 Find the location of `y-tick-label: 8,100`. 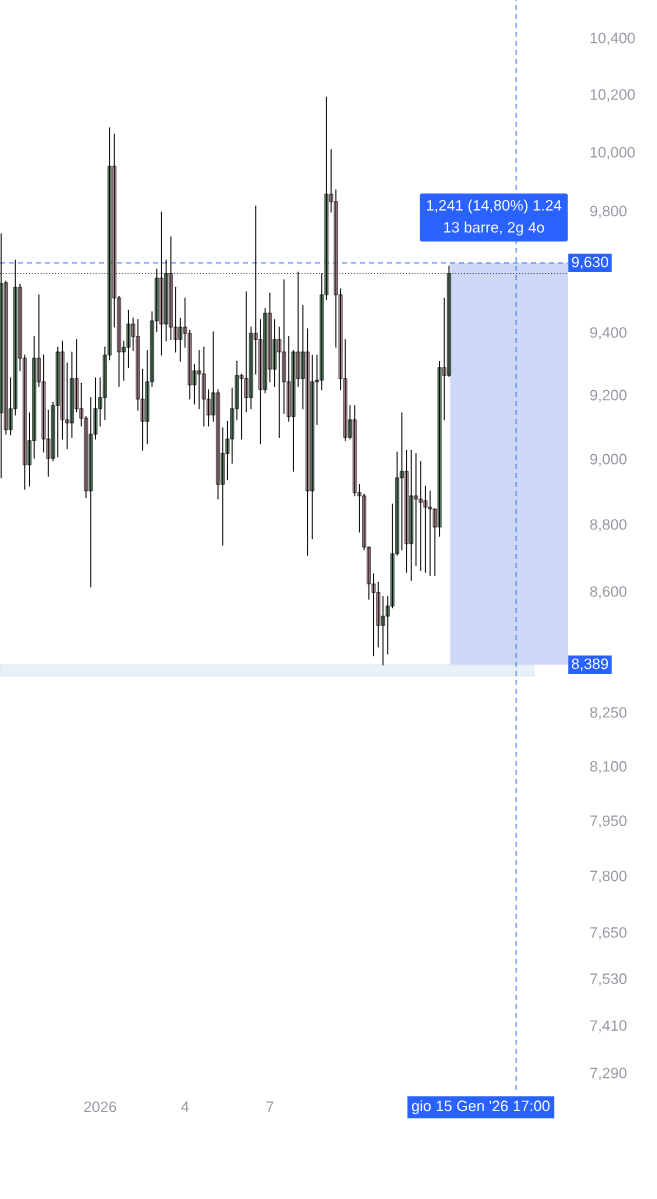

y-tick-label: 8,100 is located at coordinates (608, 767).